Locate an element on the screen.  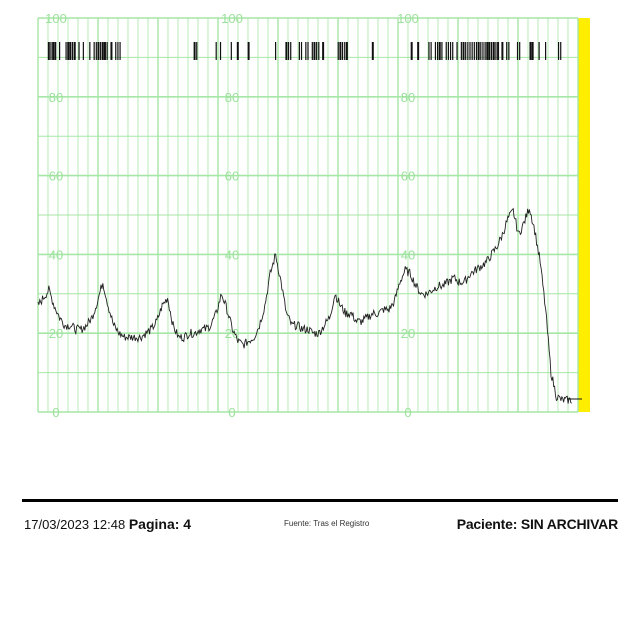
footer-divider is located at coordinates (320, 500).